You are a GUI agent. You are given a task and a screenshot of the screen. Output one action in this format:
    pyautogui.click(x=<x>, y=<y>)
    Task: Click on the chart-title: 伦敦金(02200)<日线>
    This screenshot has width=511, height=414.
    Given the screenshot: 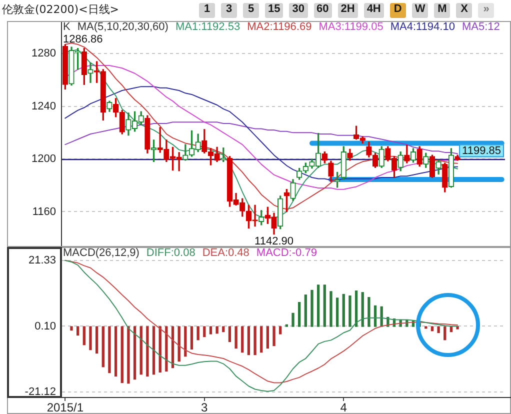 What is the action you would take?
    pyautogui.click(x=61, y=10)
    